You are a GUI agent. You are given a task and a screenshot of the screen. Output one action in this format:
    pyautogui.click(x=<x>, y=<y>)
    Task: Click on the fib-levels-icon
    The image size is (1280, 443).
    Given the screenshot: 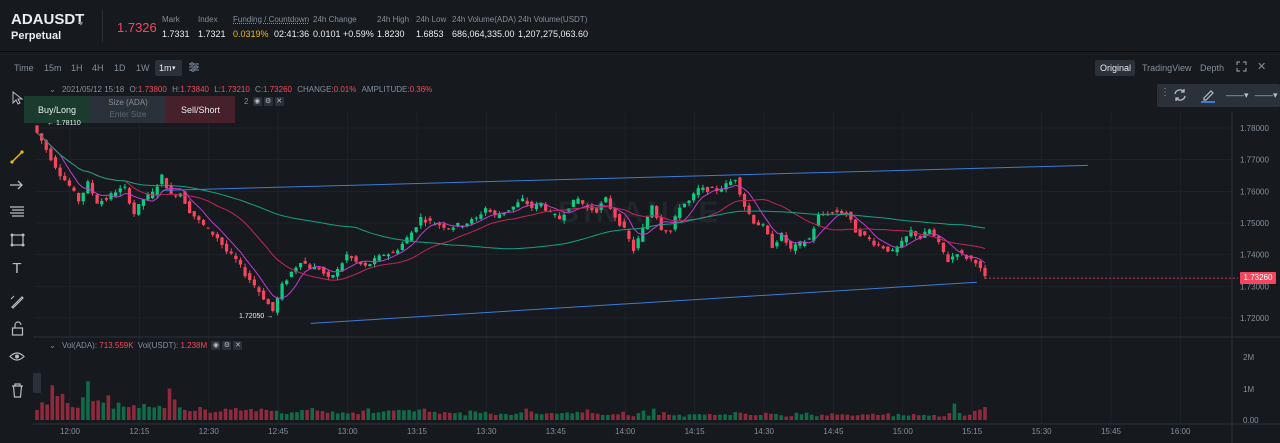 What is the action you would take?
    pyautogui.click(x=17, y=212)
    